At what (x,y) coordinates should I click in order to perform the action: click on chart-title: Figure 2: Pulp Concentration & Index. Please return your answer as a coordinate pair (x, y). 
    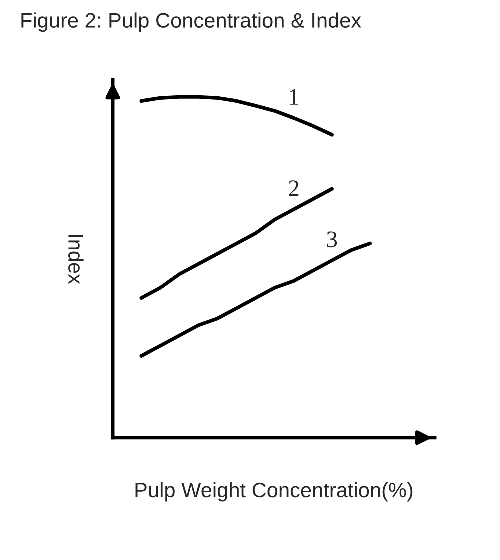
    Looking at the image, I should click on (192, 22).